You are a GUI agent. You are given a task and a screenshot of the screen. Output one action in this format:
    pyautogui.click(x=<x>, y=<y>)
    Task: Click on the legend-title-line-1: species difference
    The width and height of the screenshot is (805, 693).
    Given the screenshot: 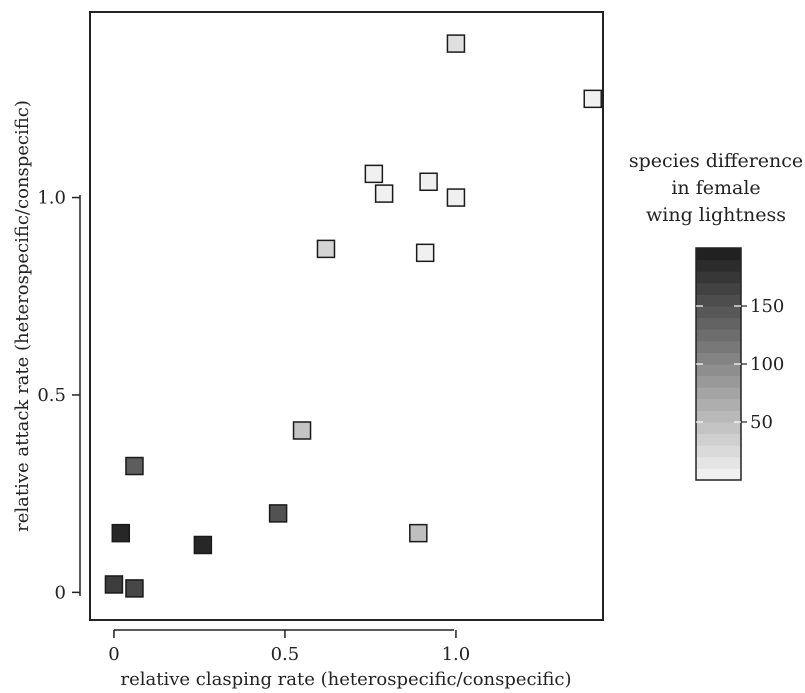 What is the action you would take?
    pyautogui.click(x=716, y=161)
    